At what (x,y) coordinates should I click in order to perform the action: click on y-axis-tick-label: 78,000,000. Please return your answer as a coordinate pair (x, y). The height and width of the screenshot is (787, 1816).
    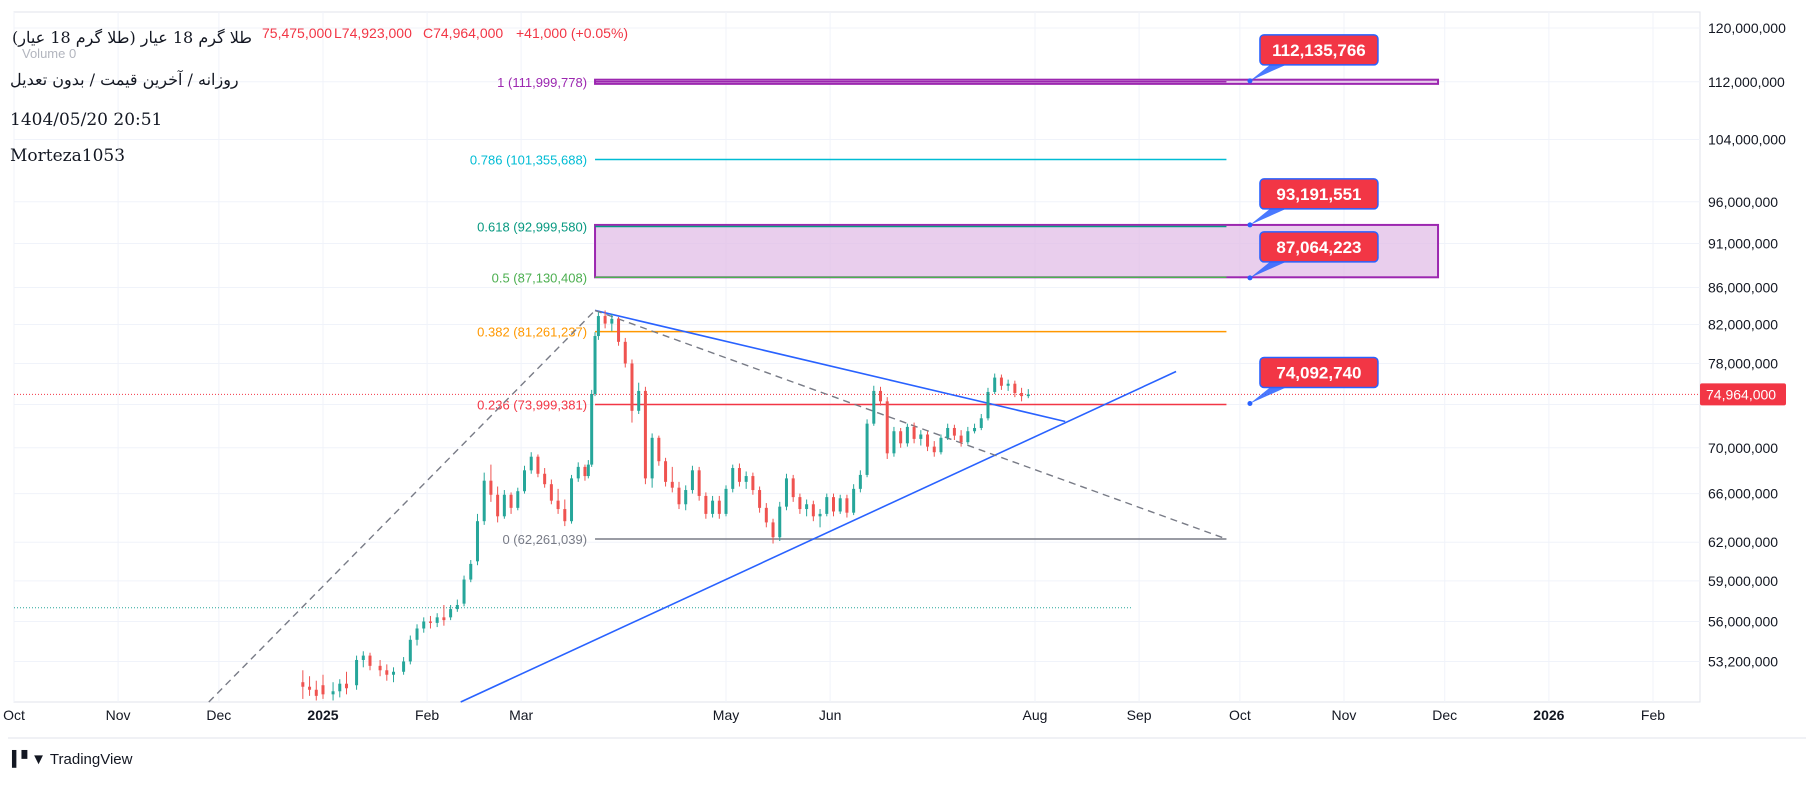
    Looking at the image, I should click on (1743, 363).